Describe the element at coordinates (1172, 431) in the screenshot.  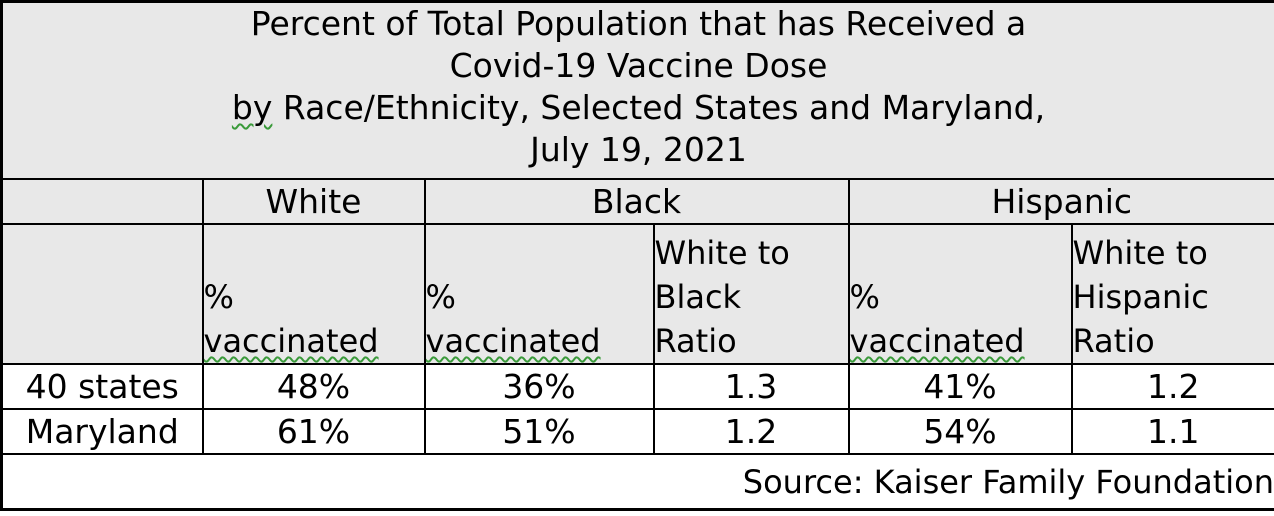
I see `white-hispanic-ratio-value: 1.1` at that location.